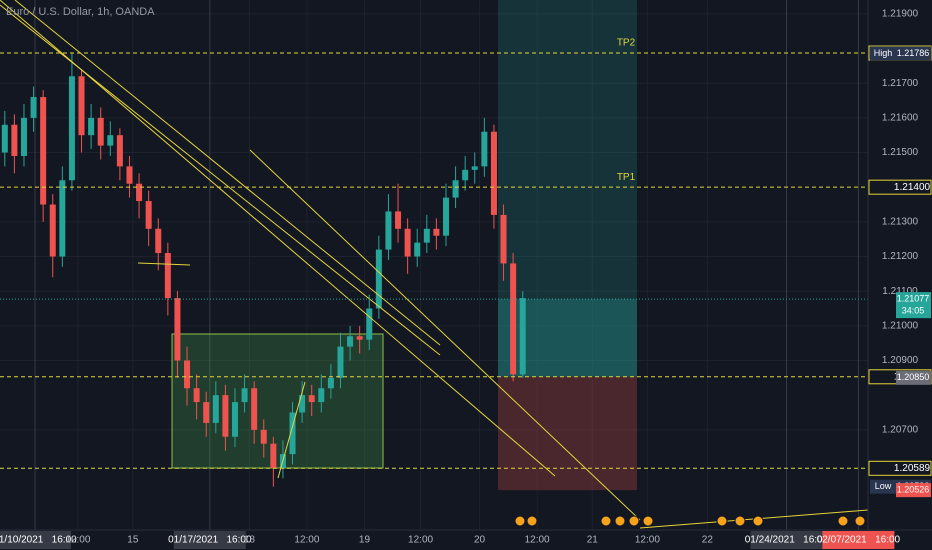 The image size is (932, 550). I want to click on x-tick-box, so click(858, 540).